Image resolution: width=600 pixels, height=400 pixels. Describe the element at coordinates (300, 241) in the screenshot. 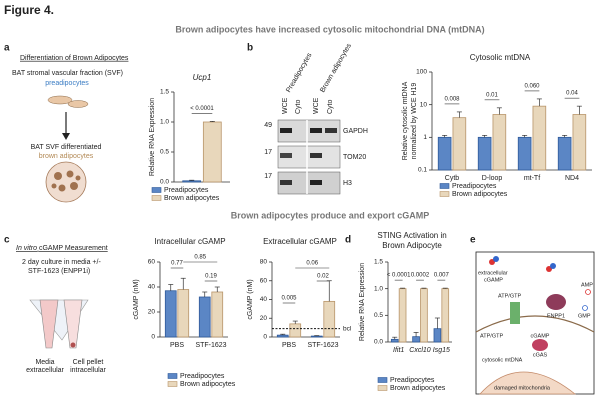

I see `chart-title: Extracellular cGAMP` at that location.